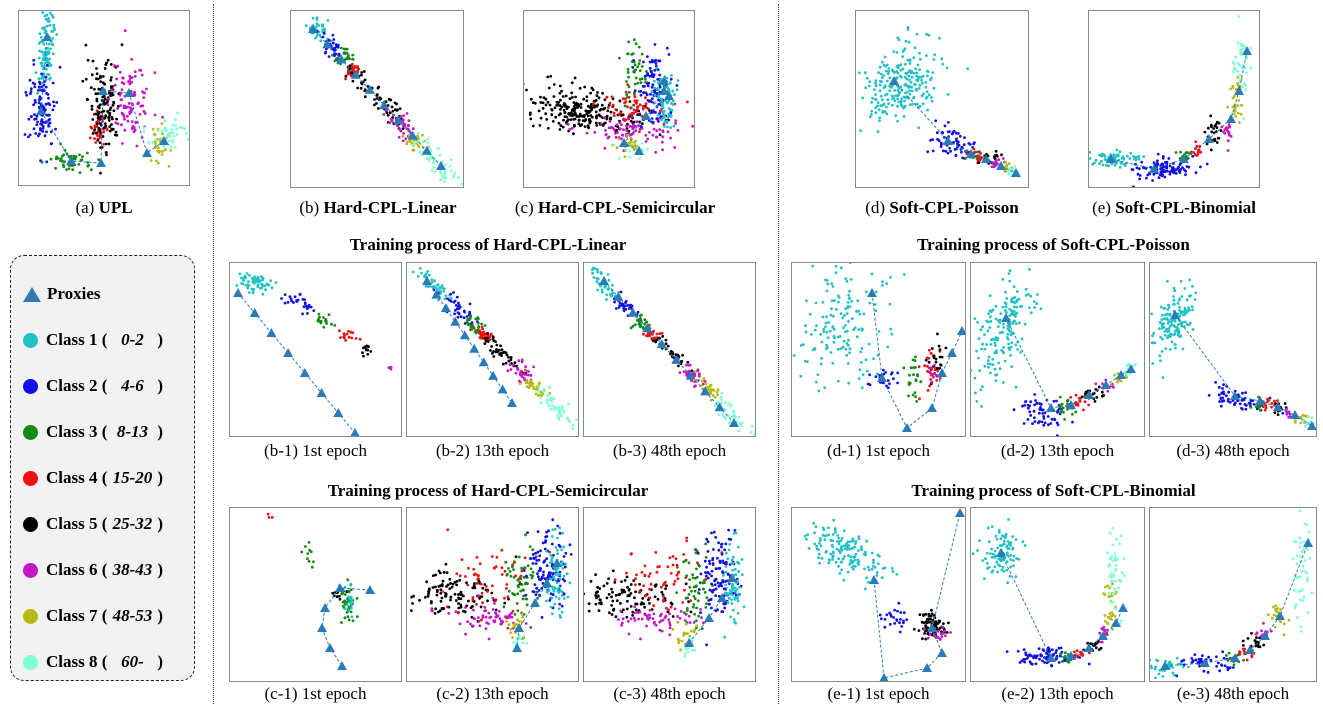 The width and height of the screenshot is (1323, 704). What do you see at coordinates (488, 244) in the screenshot?
I see `section-title-b: Training process of Hard-CPL-Linear` at bounding box center [488, 244].